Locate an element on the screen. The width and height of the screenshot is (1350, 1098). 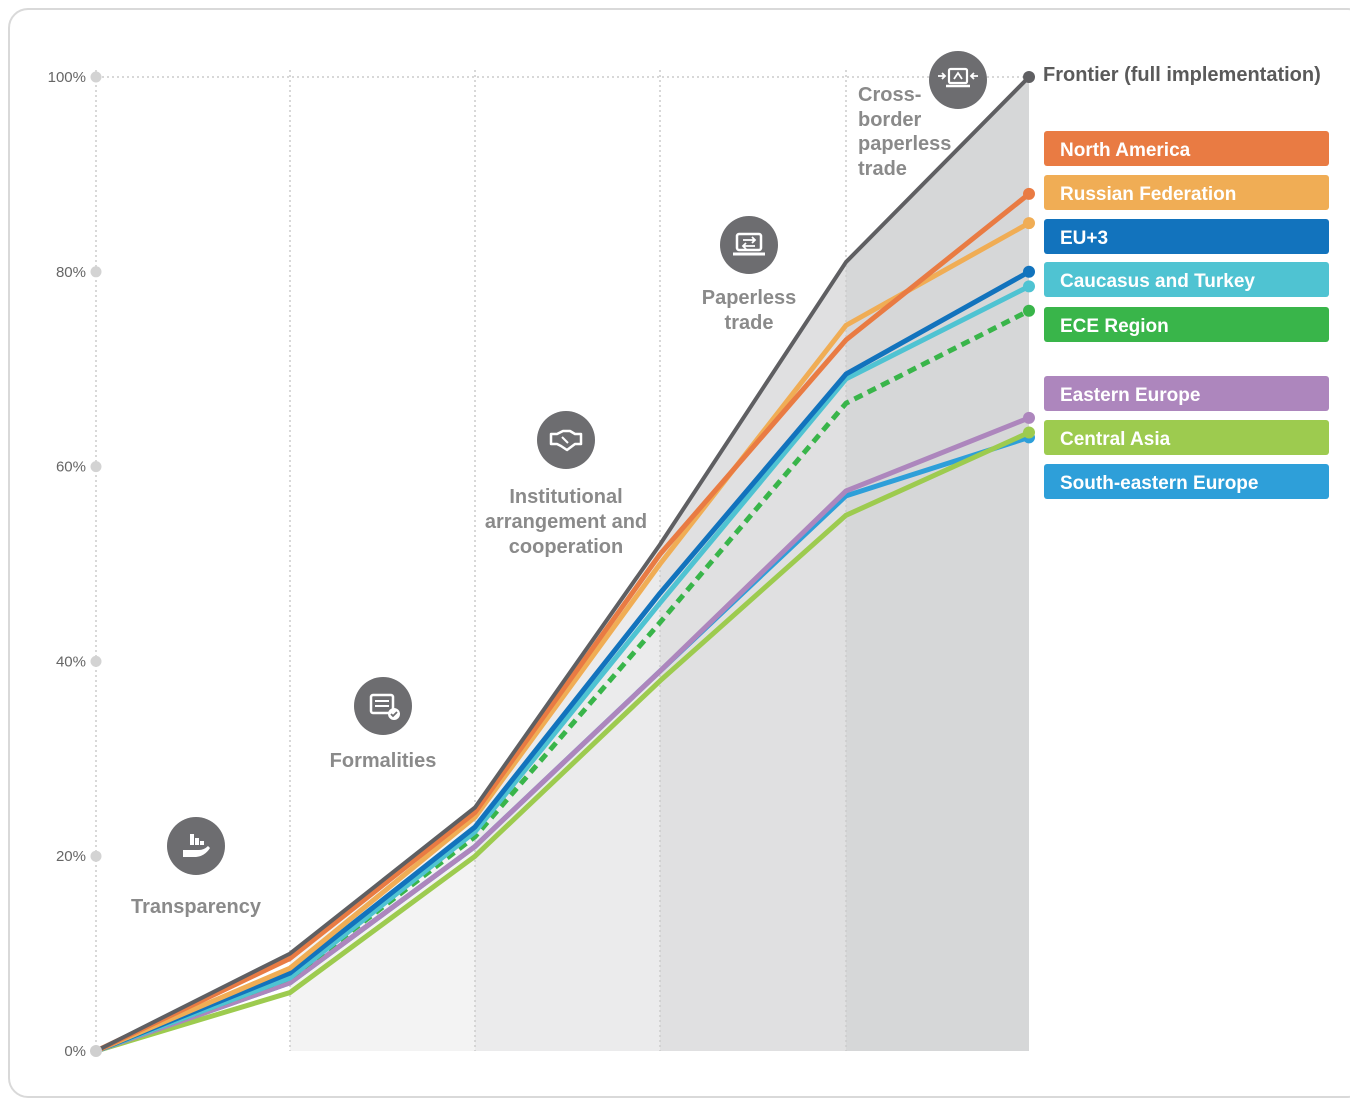
legend-label: EU+3 is located at coordinates (1084, 238).